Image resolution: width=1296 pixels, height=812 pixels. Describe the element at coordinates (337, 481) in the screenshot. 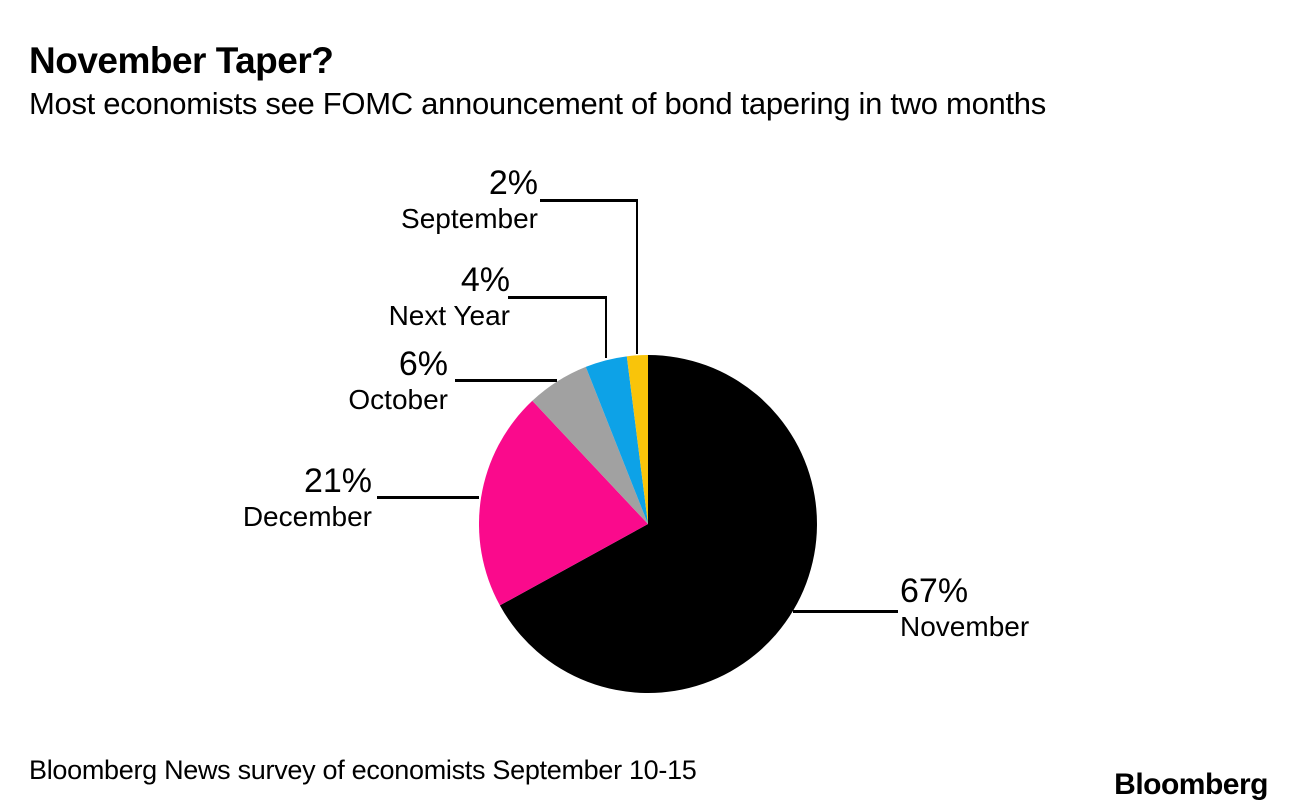

I see `label-december-pct: 21%` at that location.